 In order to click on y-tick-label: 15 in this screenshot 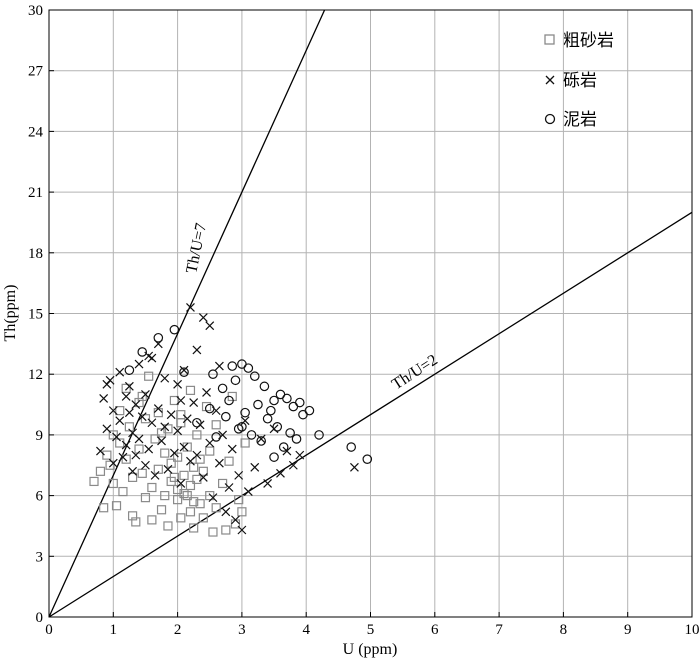, I will do `click(35, 315)`.